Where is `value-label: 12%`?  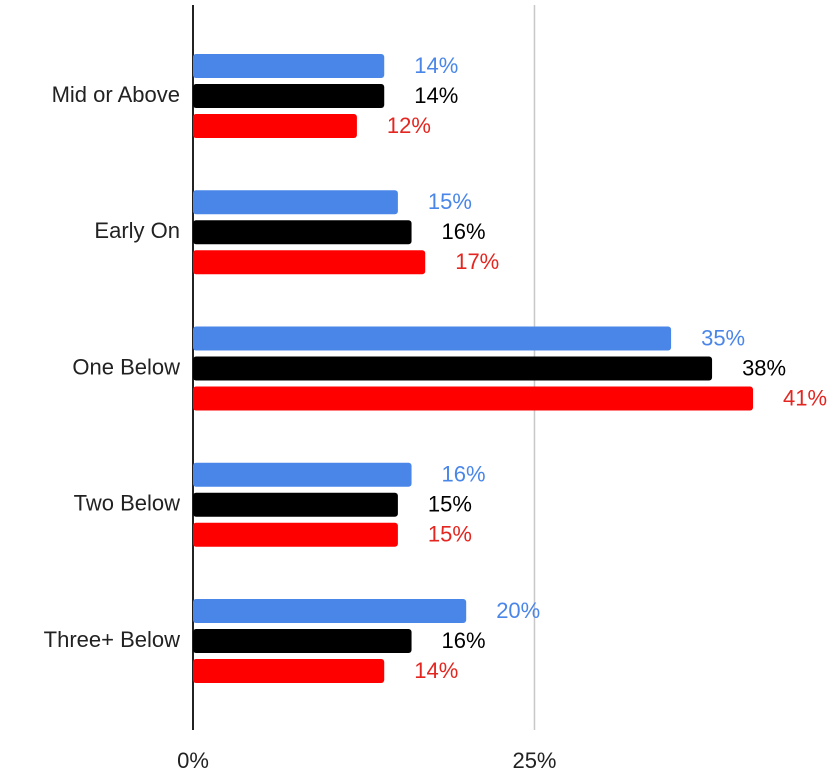 value-label: 12% is located at coordinates (409, 125).